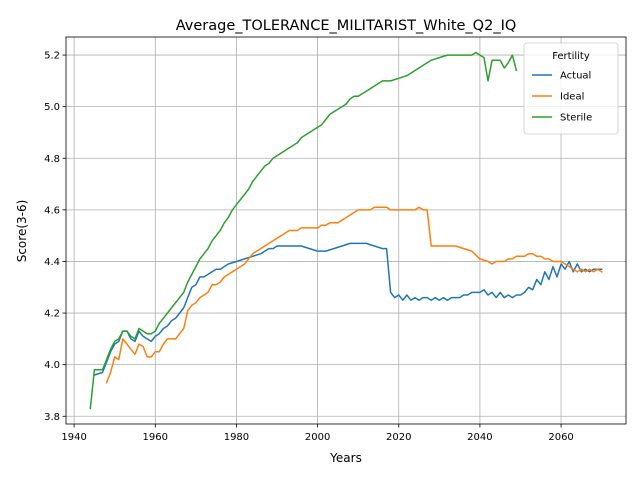 The width and height of the screenshot is (640, 480). What do you see at coordinates (52, 314) in the screenshot?
I see `y-tick-label: 4.2` at bounding box center [52, 314].